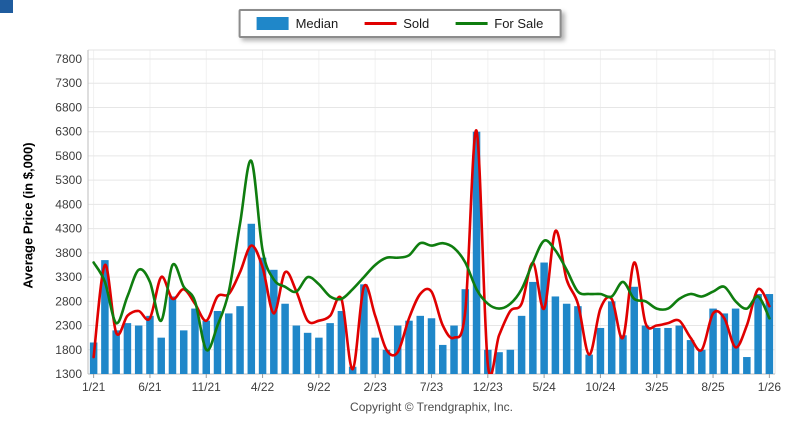  Describe the element at coordinates (68, 350) in the screenshot. I see `y-tick-label: 1800` at that location.